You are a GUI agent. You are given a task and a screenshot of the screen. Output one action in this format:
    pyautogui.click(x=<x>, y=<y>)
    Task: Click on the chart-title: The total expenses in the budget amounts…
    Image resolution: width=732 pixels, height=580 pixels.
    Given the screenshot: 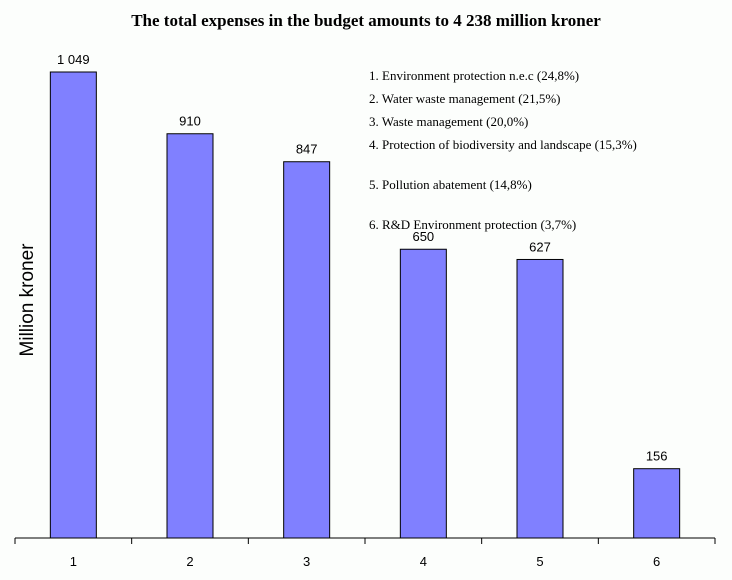 What is the action you would take?
    pyautogui.click(x=366, y=20)
    